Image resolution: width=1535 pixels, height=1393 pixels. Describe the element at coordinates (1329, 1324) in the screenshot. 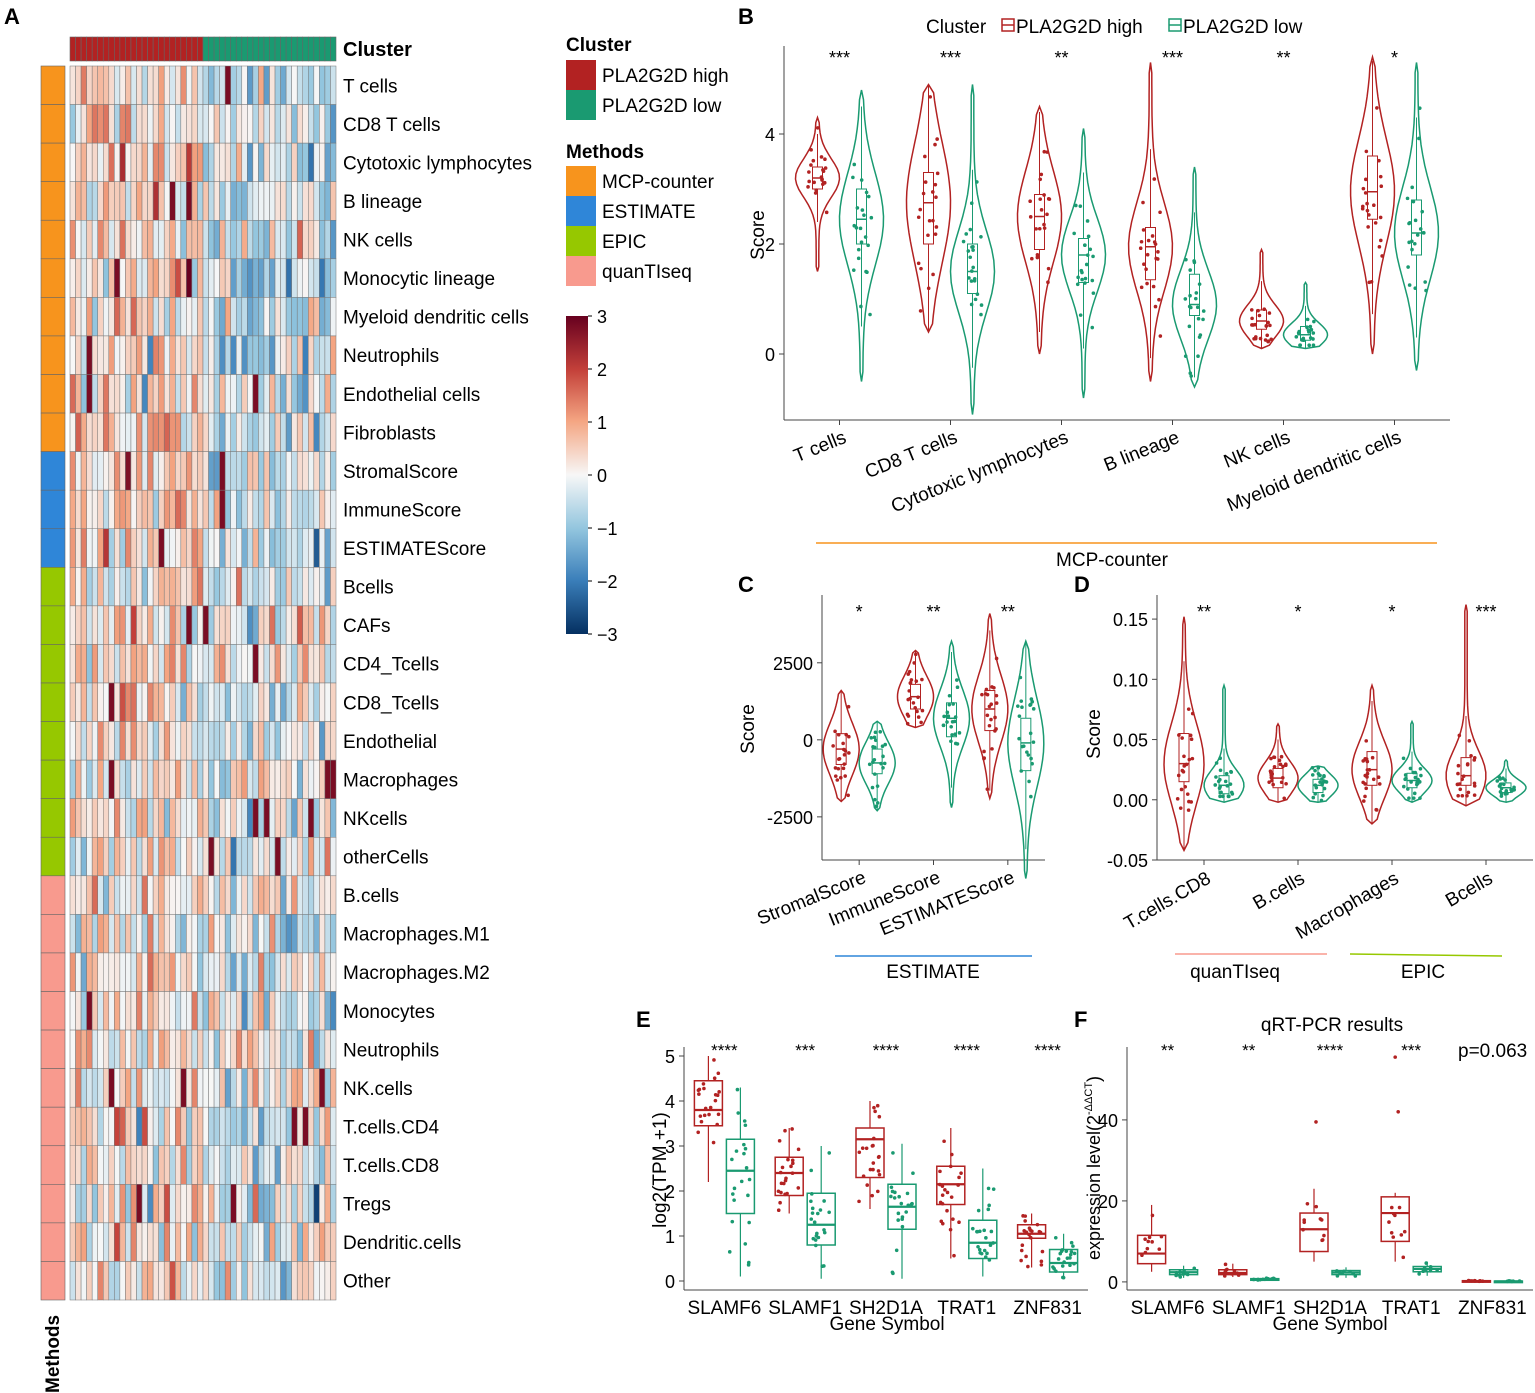

I see `f-xlabel: Gene Symbol` at that location.